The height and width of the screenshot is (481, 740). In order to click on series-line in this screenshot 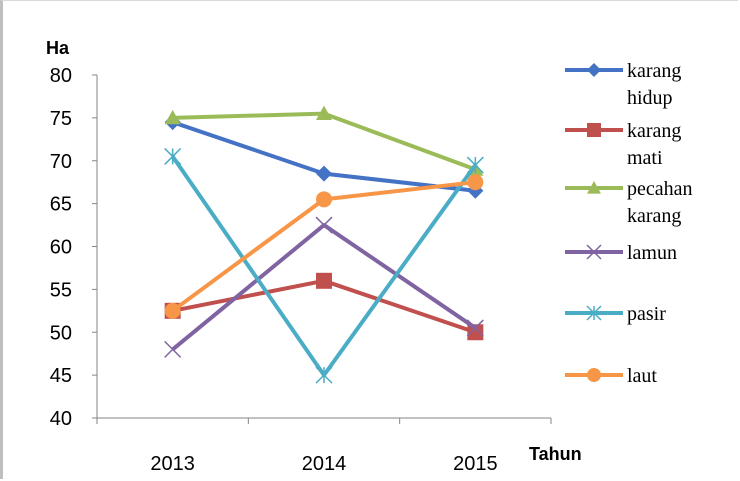, I will do `click(324, 141)`.